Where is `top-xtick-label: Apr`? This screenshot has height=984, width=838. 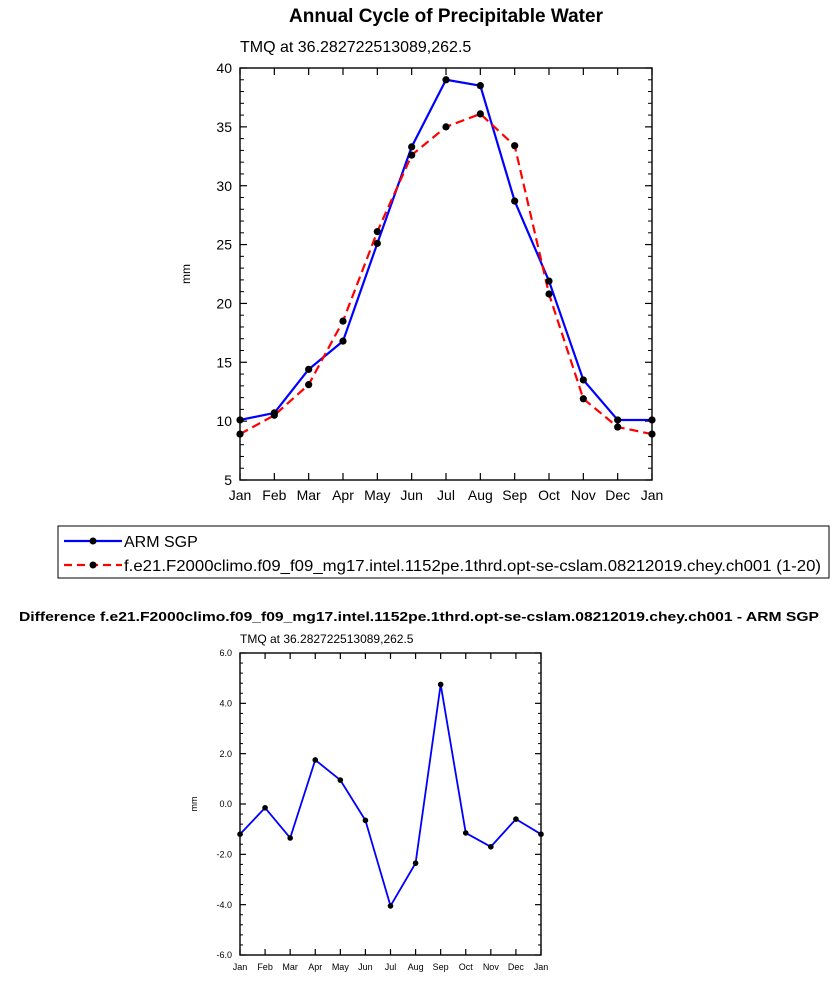
top-xtick-label: Apr is located at coordinates (343, 495).